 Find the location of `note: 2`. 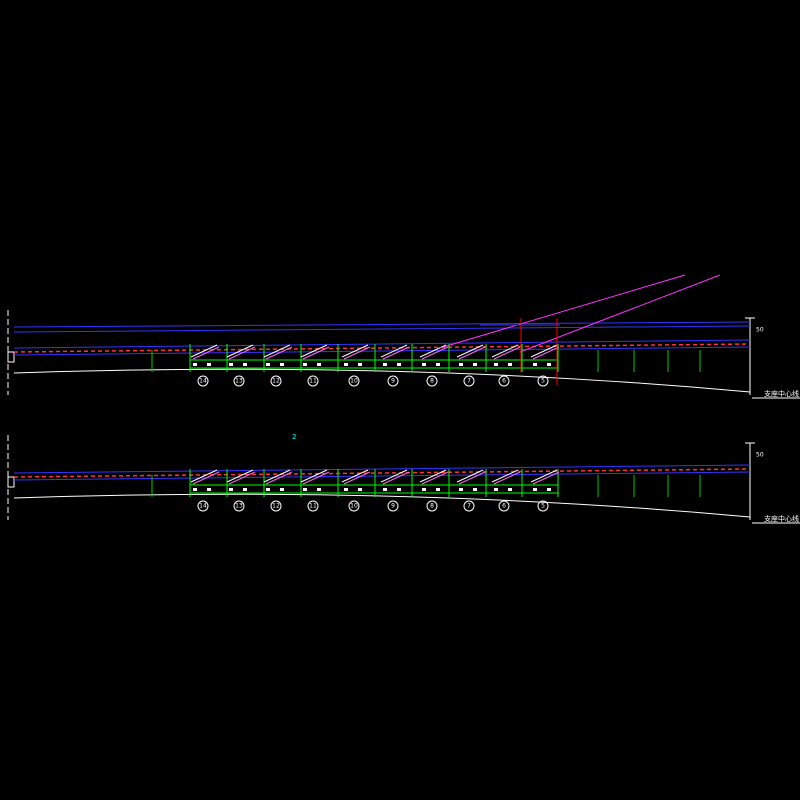

note: 2 is located at coordinates (294, 437).